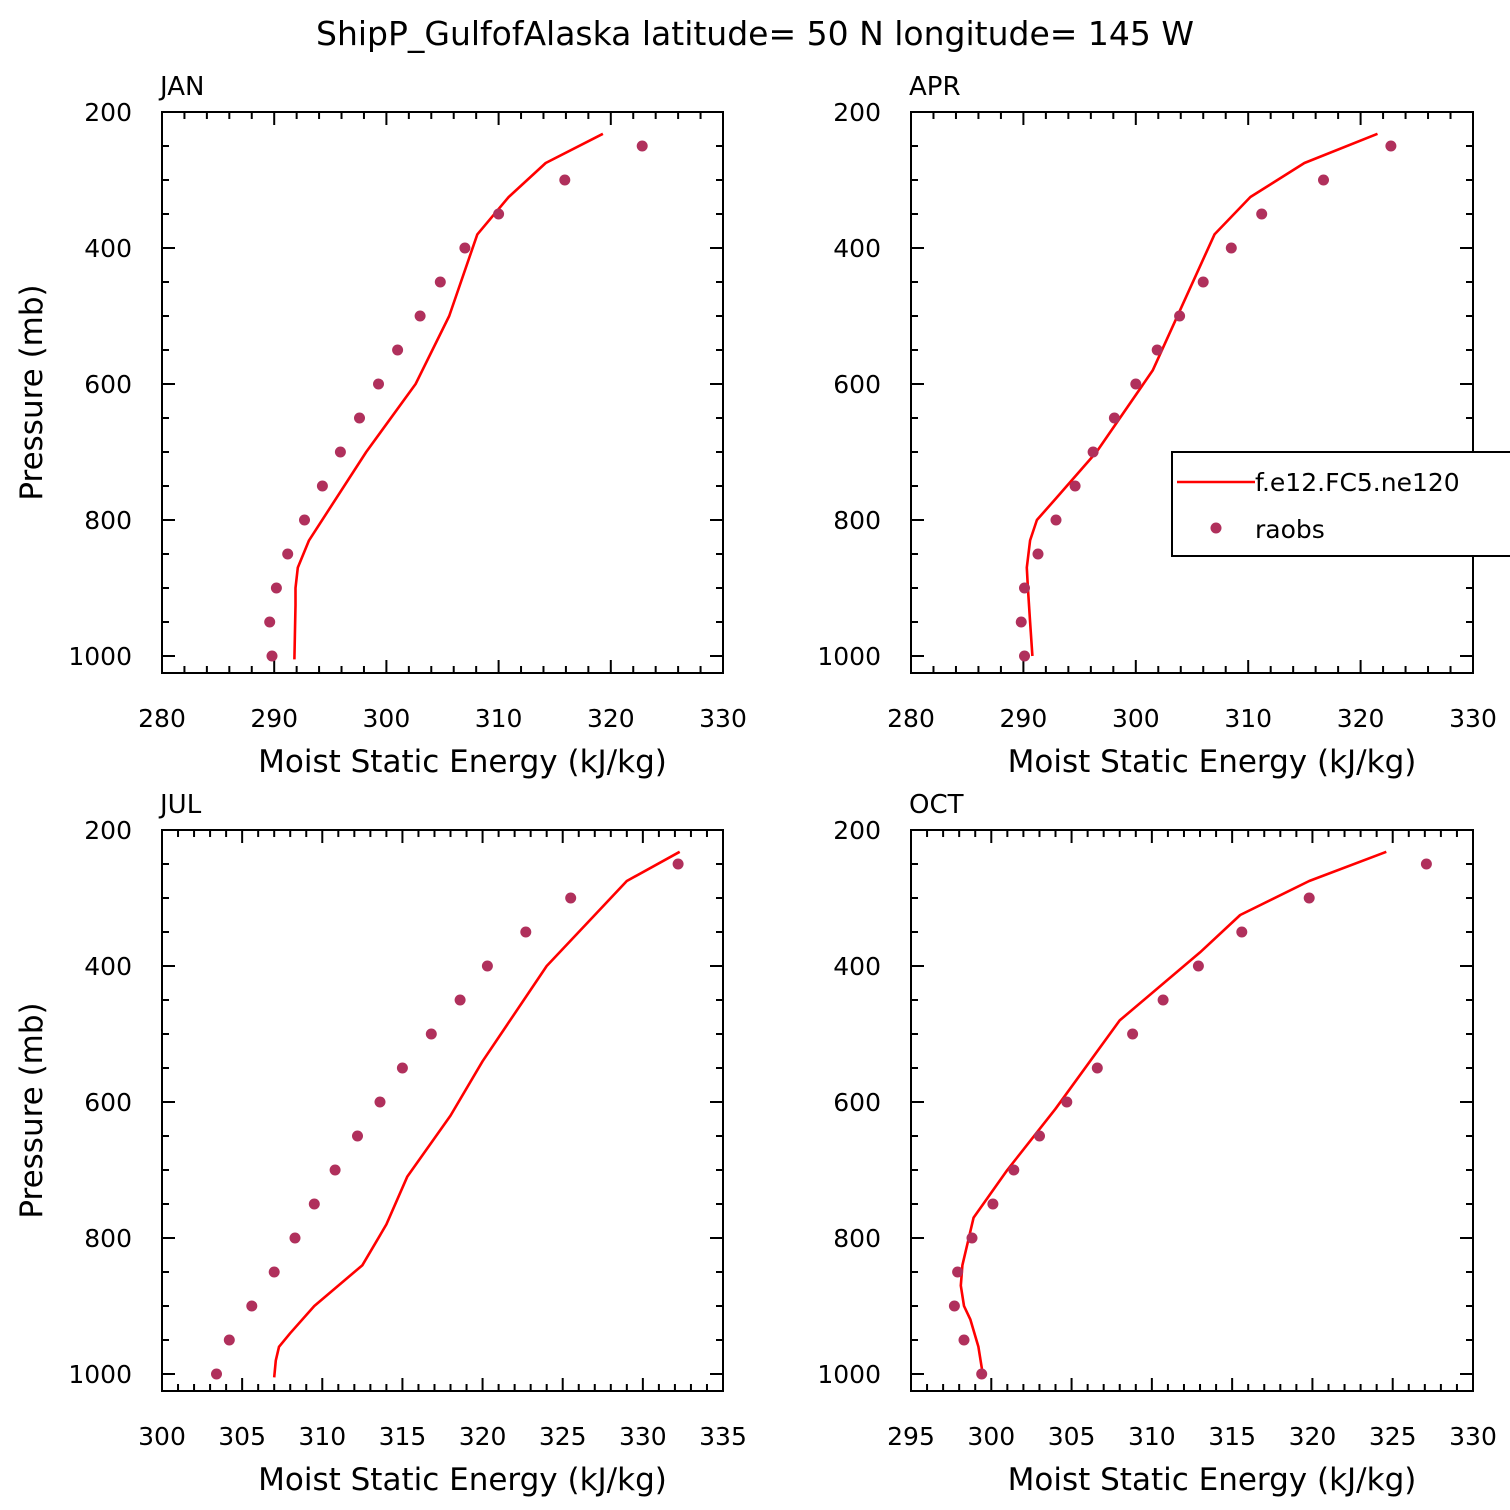  I want to click on panel-label: JUL, so click(180, 805).